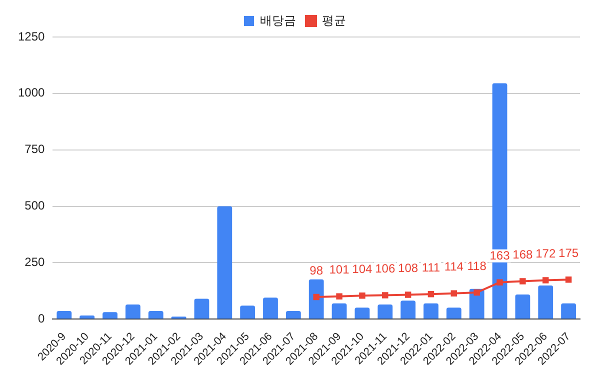  I want to click on y-tick-label: 750, so click(35, 149).